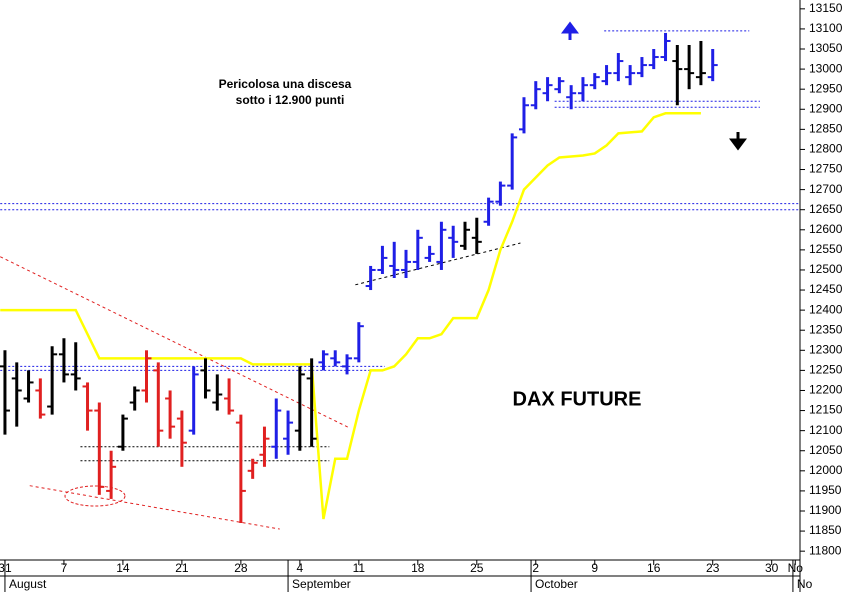 The height and width of the screenshot is (592, 853). Describe the element at coordinates (290, 100) in the screenshot. I see `annotation: sotto i 12.900 punti` at that location.